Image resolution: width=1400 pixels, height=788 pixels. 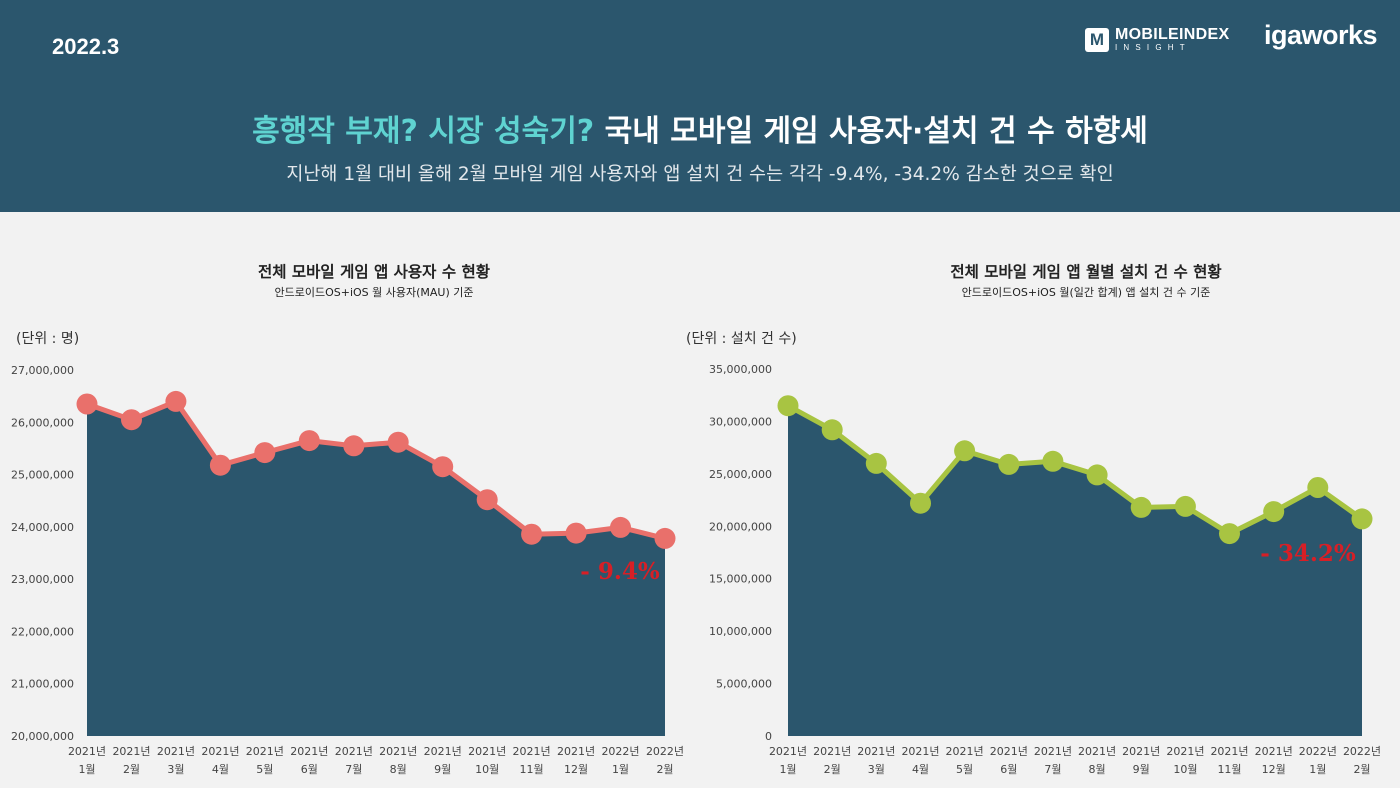 What do you see at coordinates (876, 769) in the screenshot?
I see `right-xtick-month: 3월` at bounding box center [876, 769].